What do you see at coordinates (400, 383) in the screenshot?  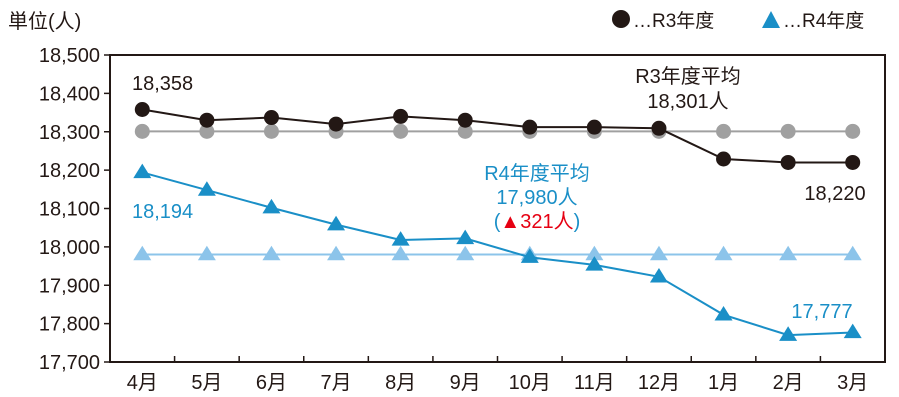 I see `x-tick-label: 8月` at bounding box center [400, 383].